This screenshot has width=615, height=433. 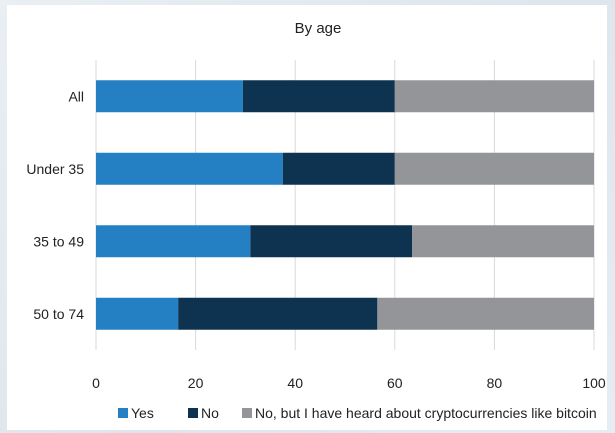 What do you see at coordinates (96, 383) in the screenshot?
I see `x-tick-label: 0` at bounding box center [96, 383].